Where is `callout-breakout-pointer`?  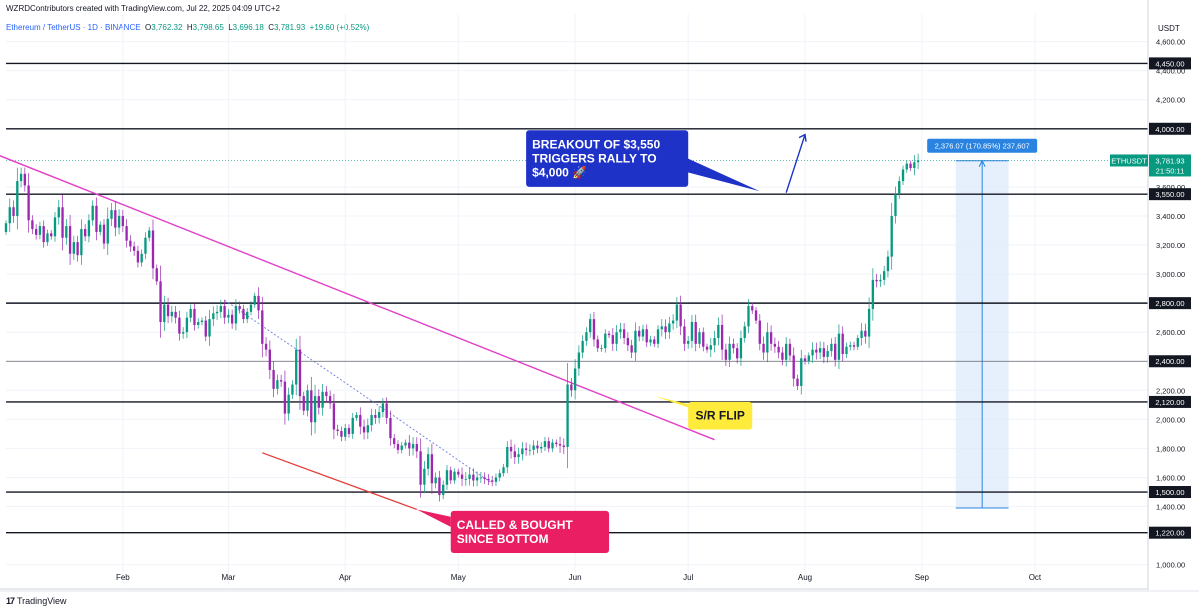
callout-breakout-pointer is located at coordinates (718, 172).